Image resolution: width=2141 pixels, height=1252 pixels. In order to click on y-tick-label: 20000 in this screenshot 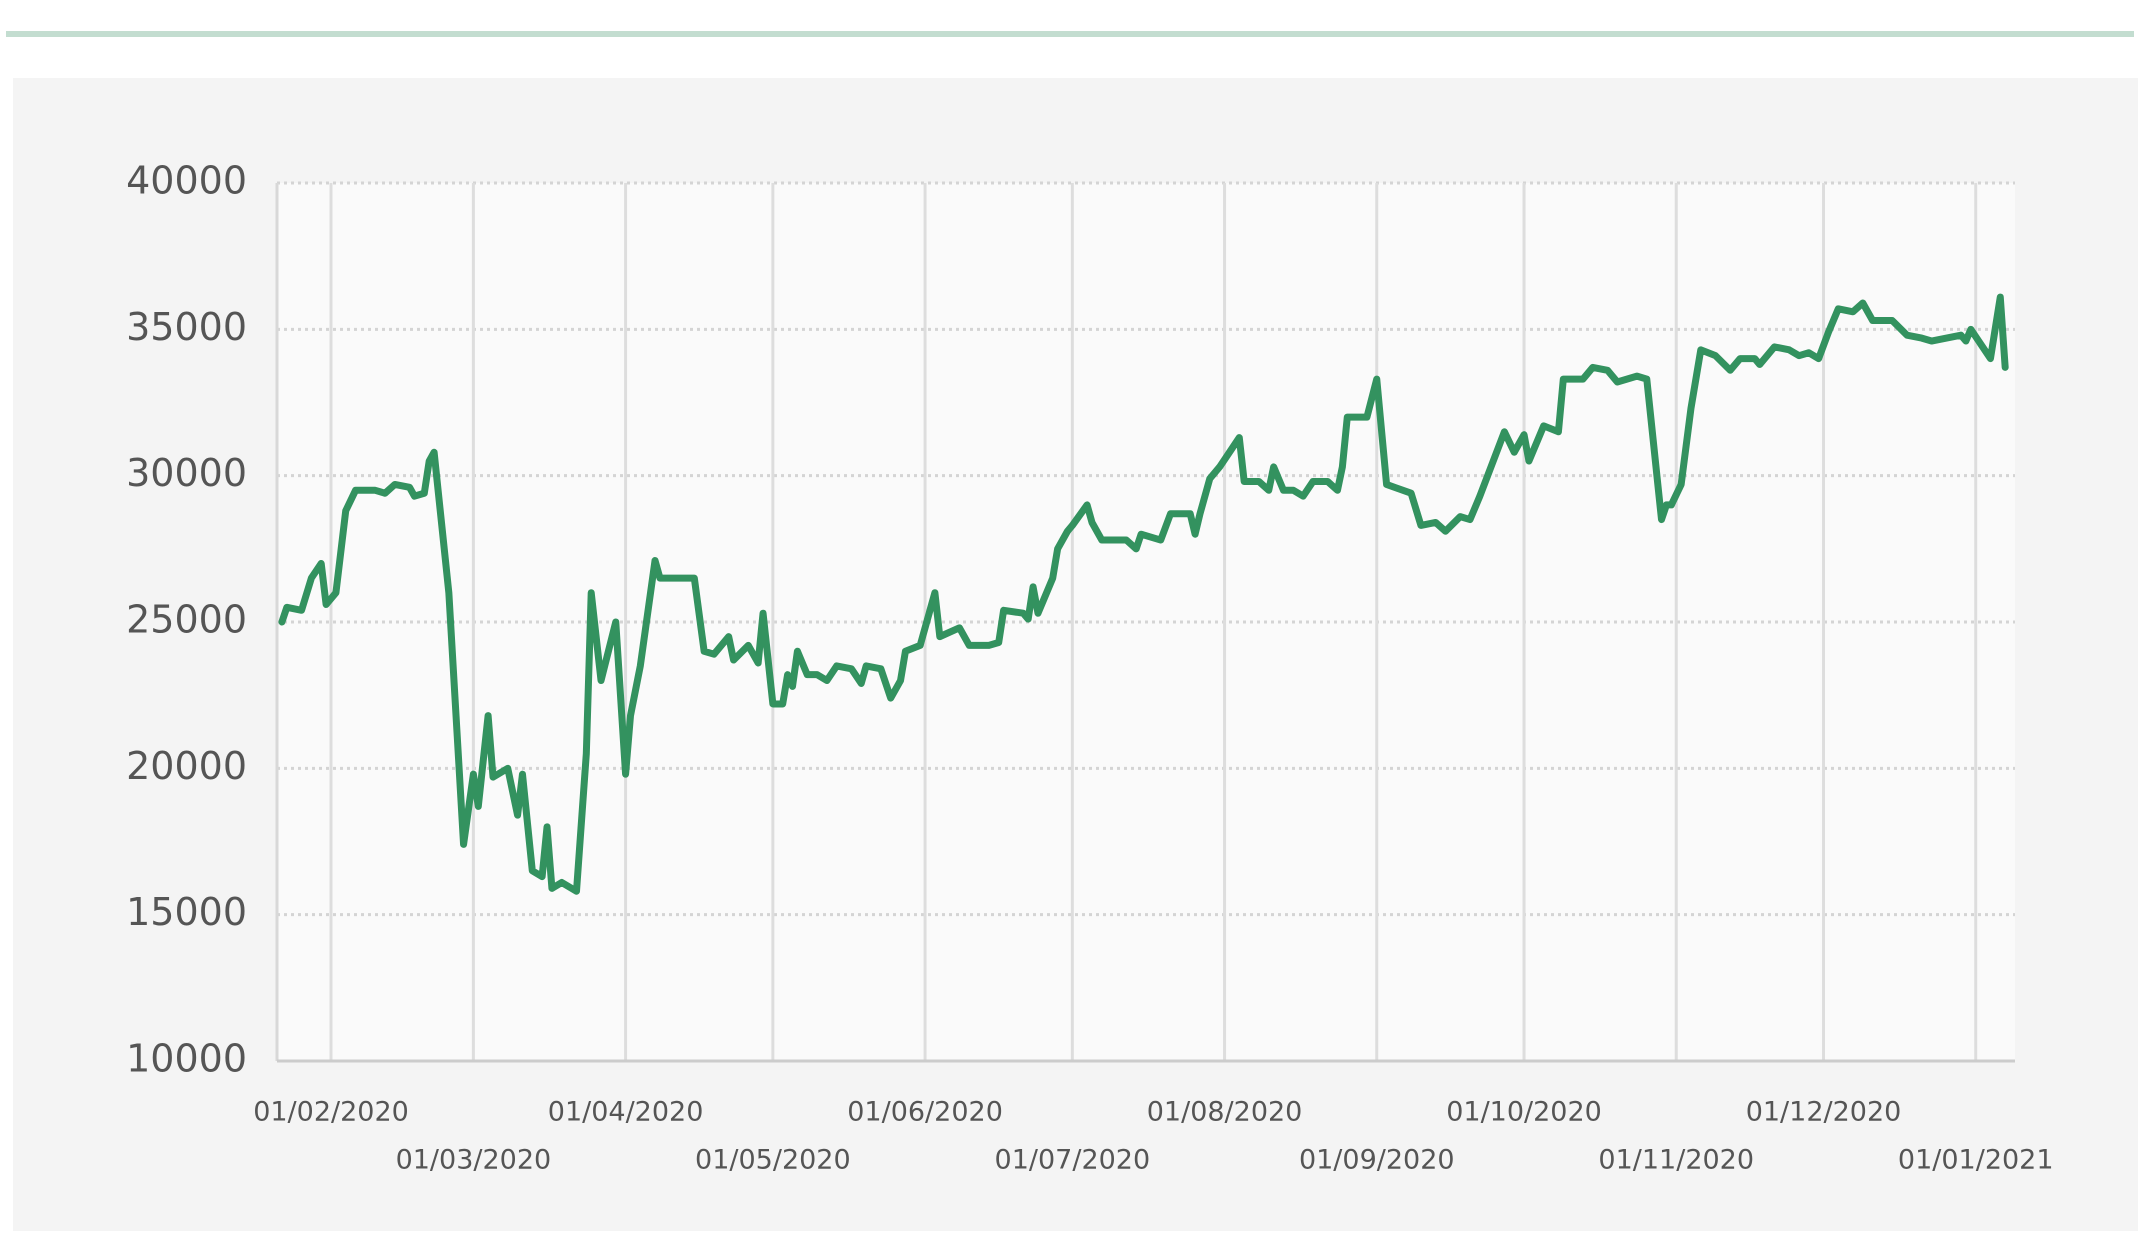, I will do `click(186, 766)`.